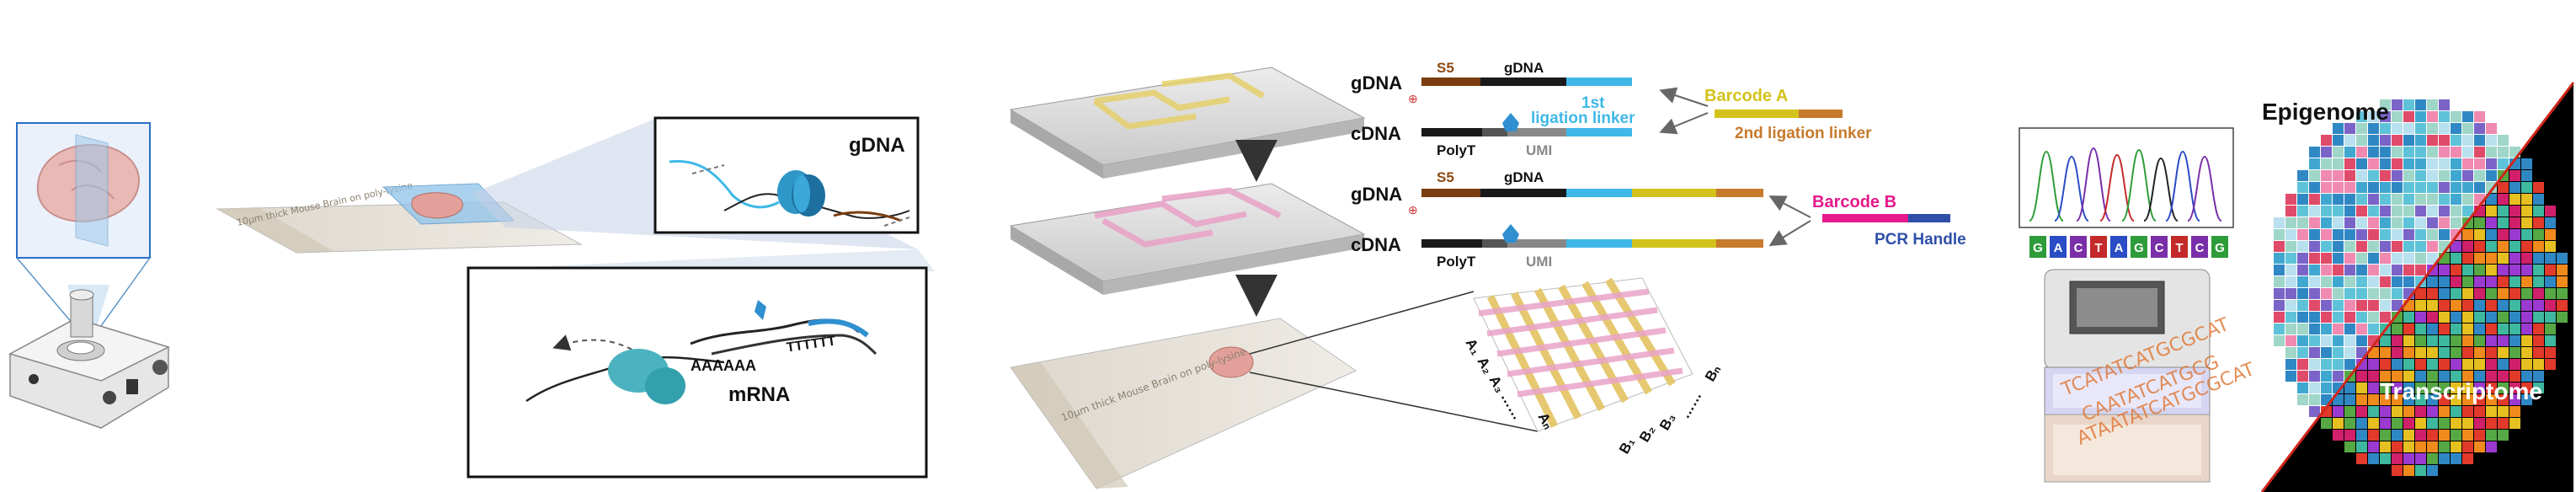 The height and width of the screenshot is (492, 2576). What do you see at coordinates (1187, 123) in the screenshot?
I see `microfluidic-chip-a` at bounding box center [1187, 123].